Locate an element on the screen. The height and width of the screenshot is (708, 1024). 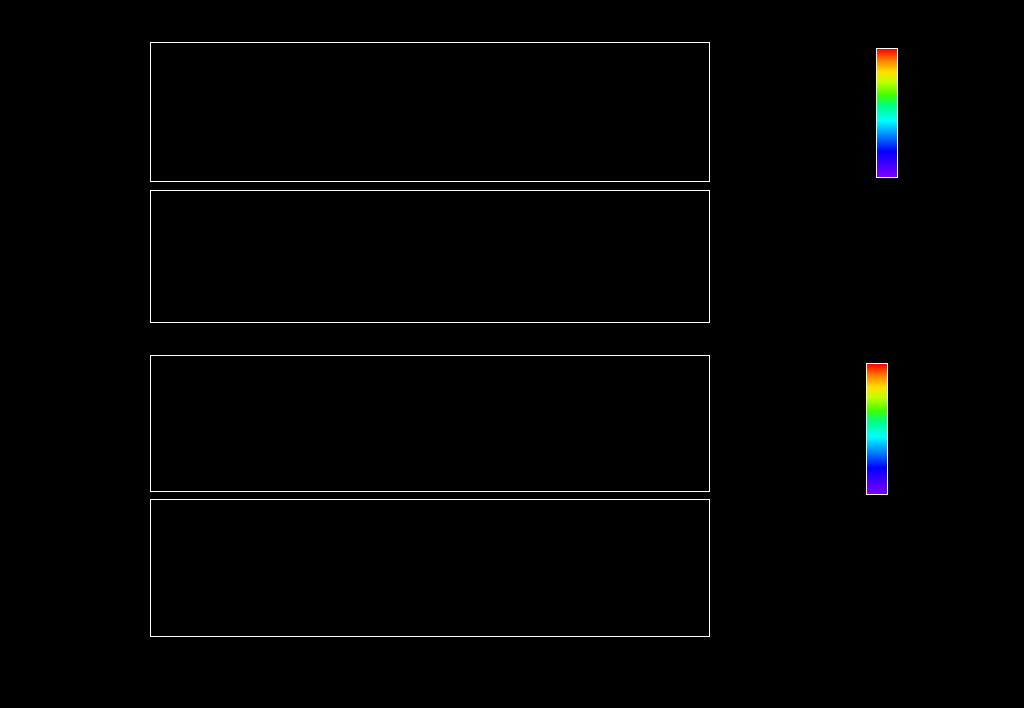
colorbar1-gradient is located at coordinates (887, 113).